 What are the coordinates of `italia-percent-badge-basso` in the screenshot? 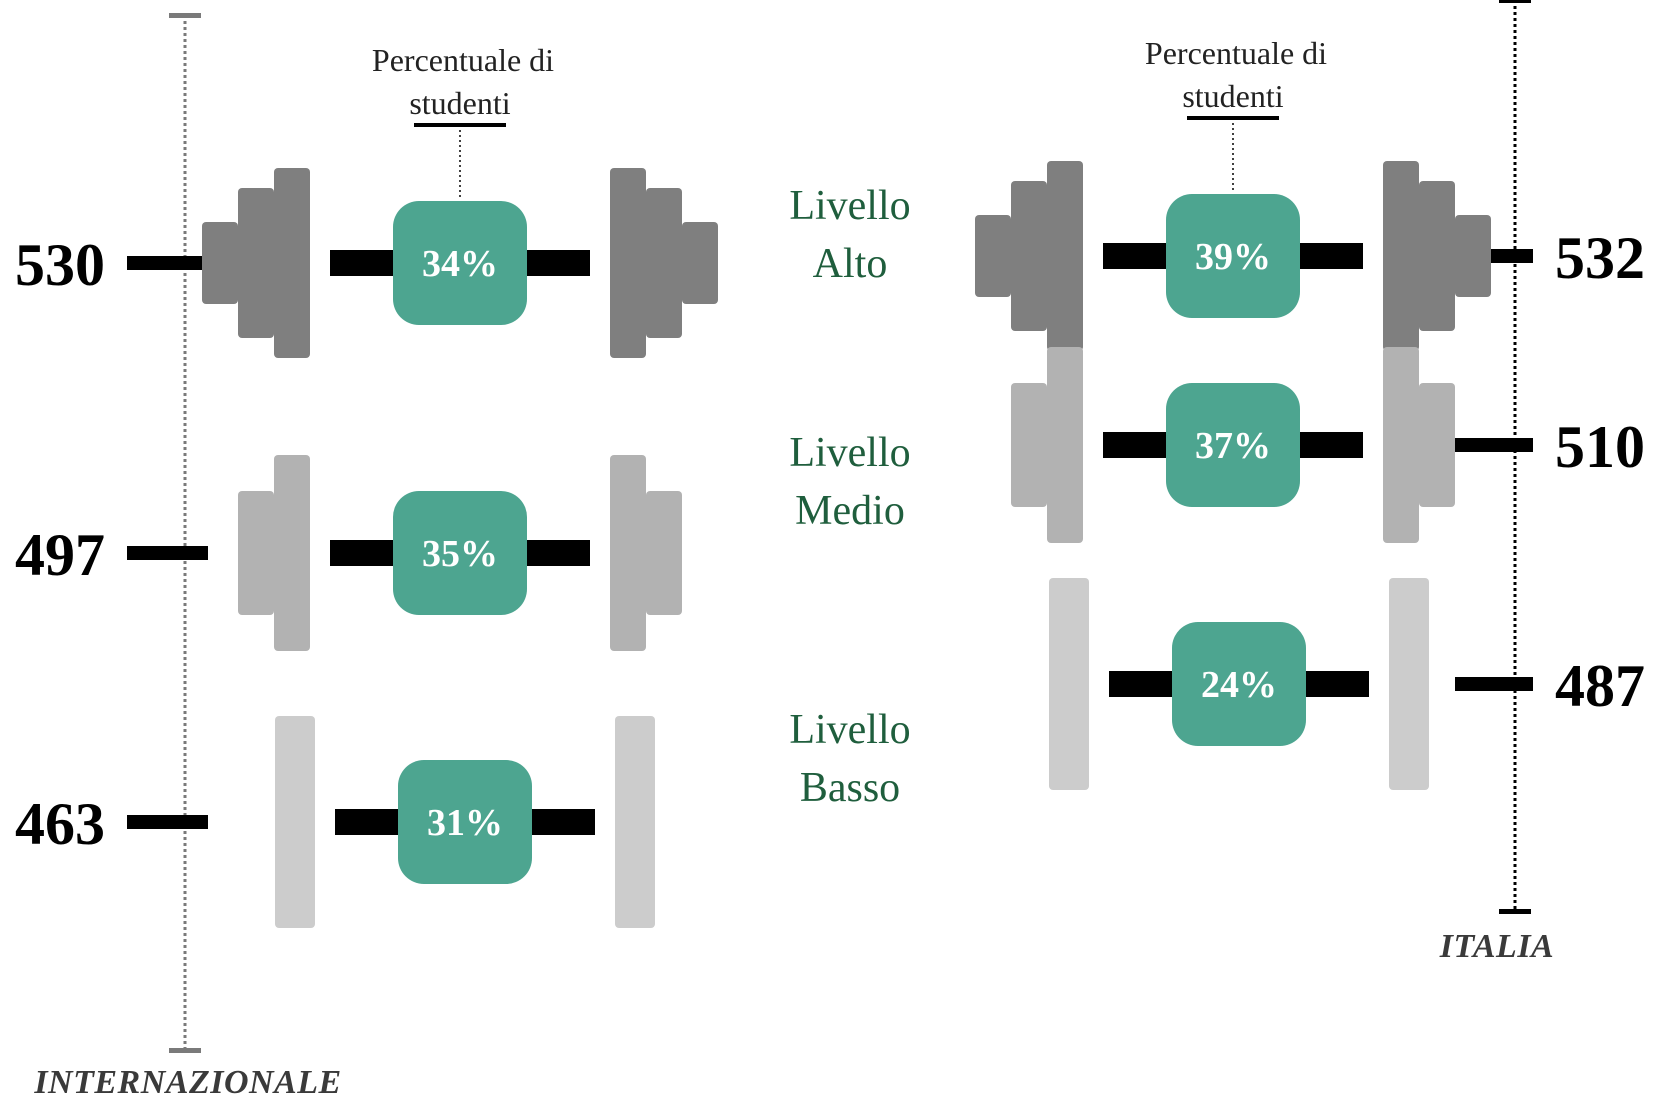 It's located at (1239, 684).